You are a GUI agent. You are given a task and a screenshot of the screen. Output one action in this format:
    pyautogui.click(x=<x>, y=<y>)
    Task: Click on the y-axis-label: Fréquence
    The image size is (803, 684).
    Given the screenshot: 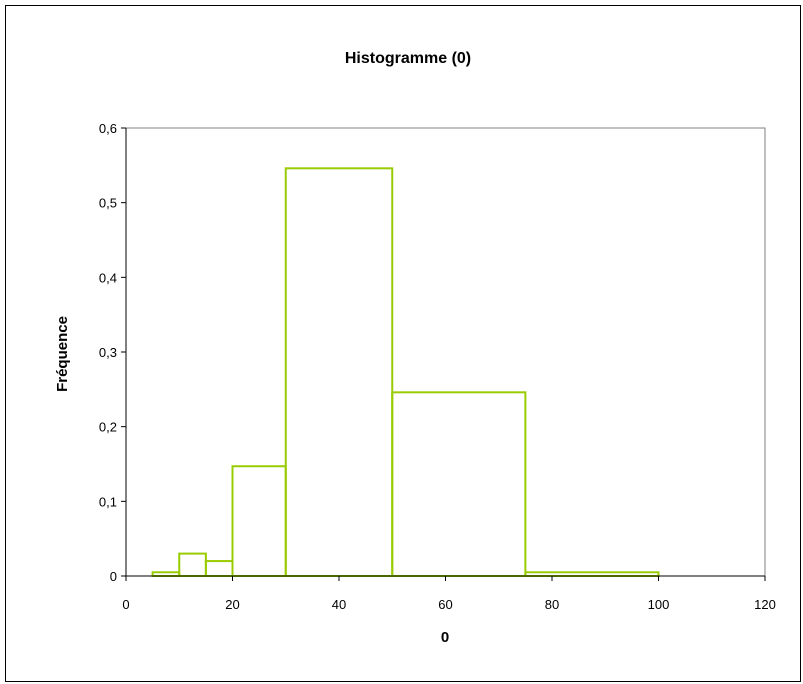 What is the action you would take?
    pyautogui.click(x=62, y=354)
    